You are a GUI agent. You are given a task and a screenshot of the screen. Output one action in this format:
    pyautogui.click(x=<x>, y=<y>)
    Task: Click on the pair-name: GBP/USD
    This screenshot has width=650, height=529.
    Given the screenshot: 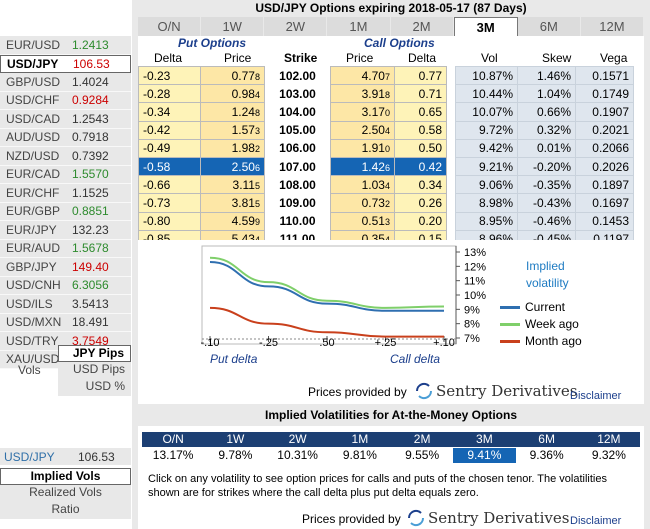 What is the action you would take?
    pyautogui.click(x=33, y=81)
    